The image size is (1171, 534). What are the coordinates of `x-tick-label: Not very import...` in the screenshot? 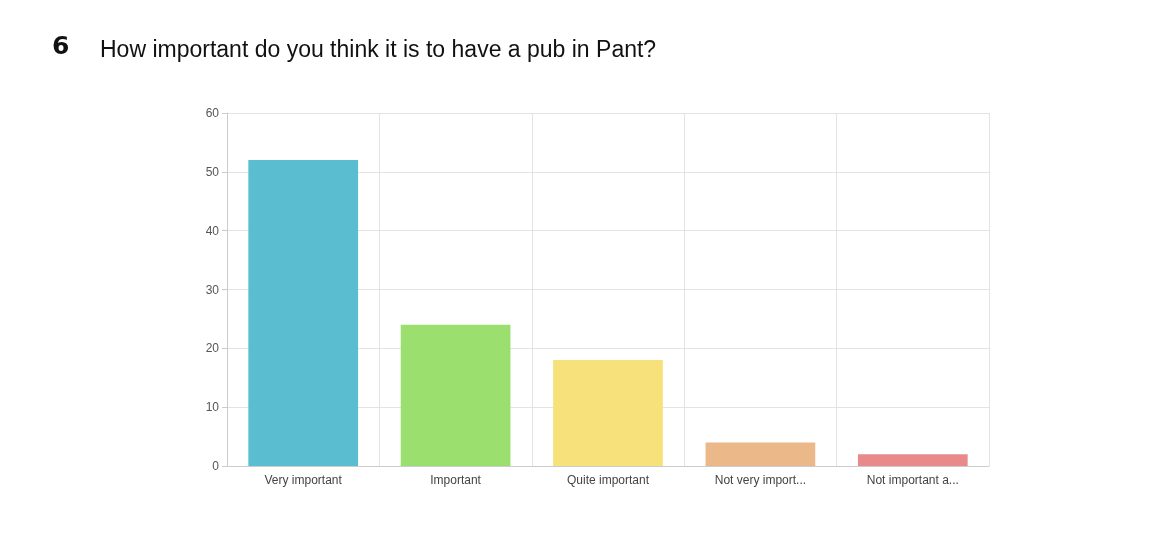 It's located at (760, 480).